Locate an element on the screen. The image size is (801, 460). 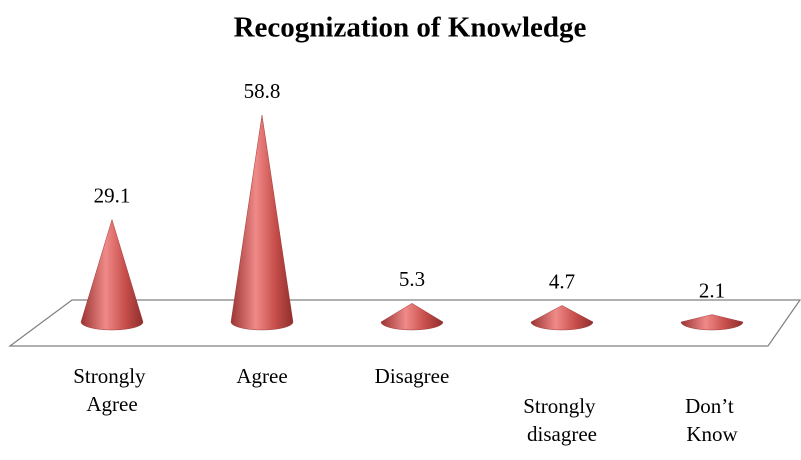
x-tick-label: Agree is located at coordinates (261, 376).